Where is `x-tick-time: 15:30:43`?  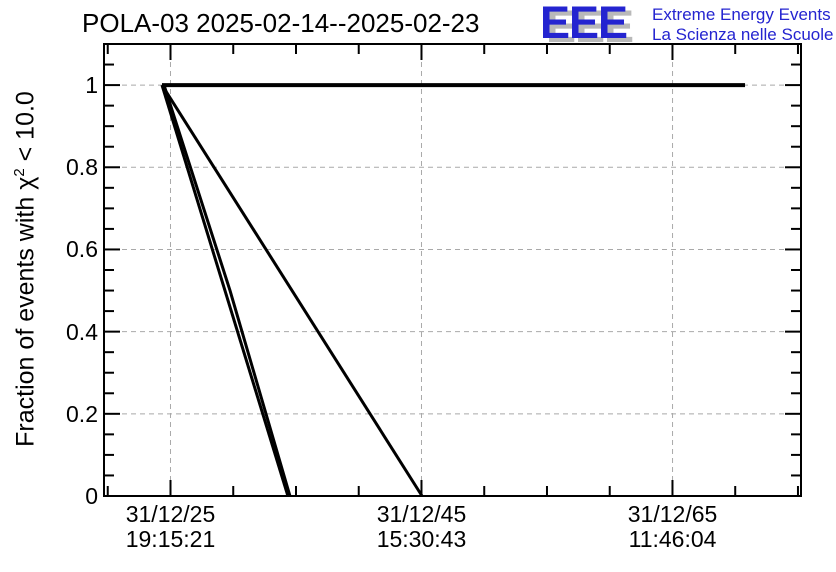
x-tick-time: 15:30:43 is located at coordinates (421, 539).